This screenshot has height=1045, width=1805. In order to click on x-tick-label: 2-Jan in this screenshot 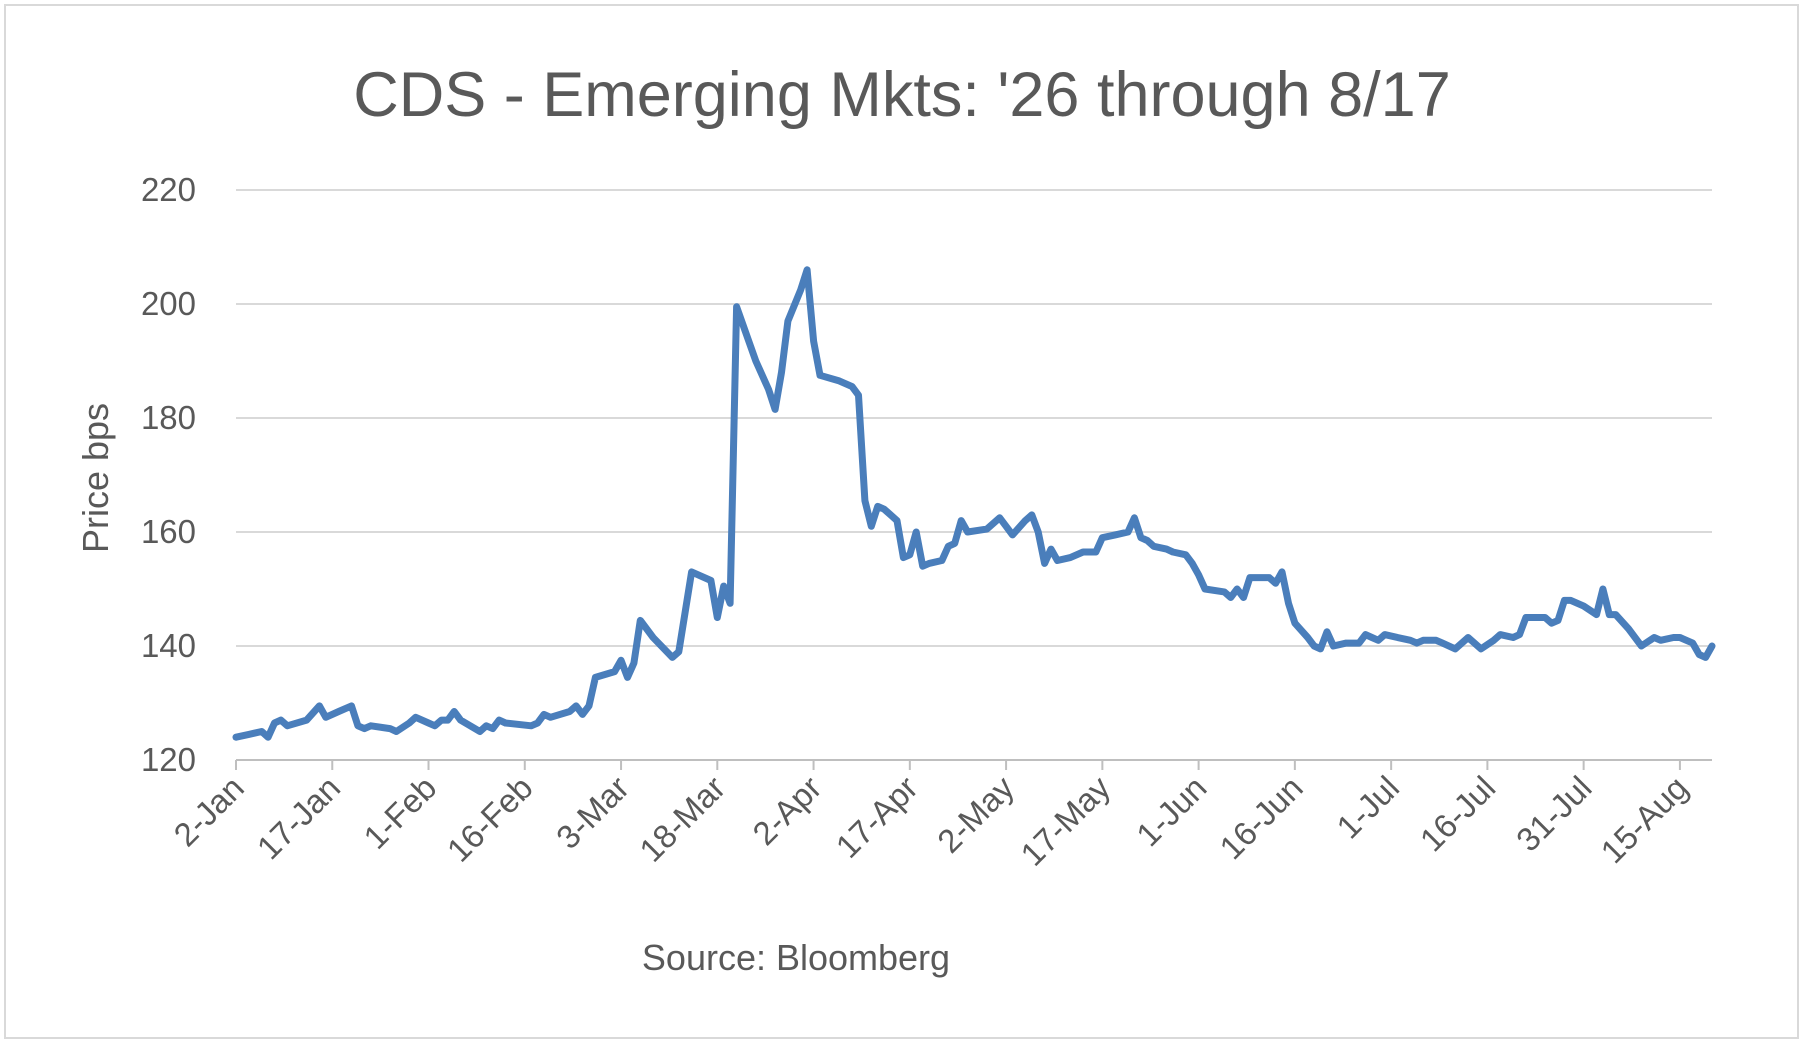, I will do `click(208, 811)`.